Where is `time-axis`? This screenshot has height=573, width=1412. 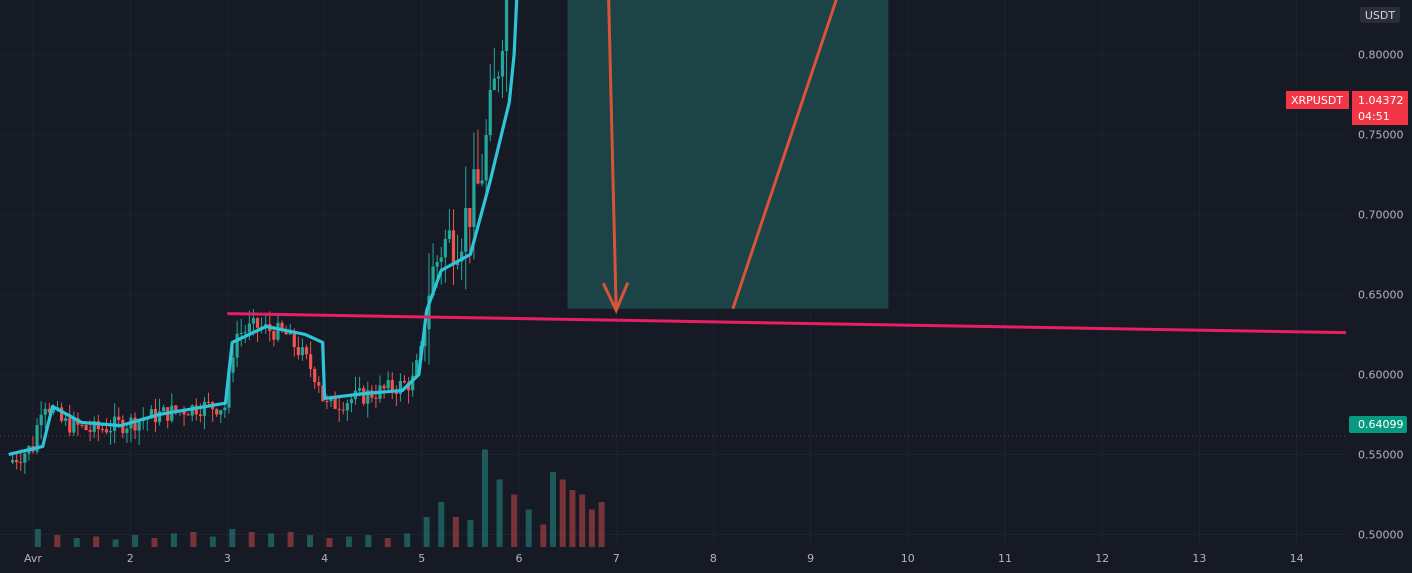
time-axis is located at coordinates (673, 560).